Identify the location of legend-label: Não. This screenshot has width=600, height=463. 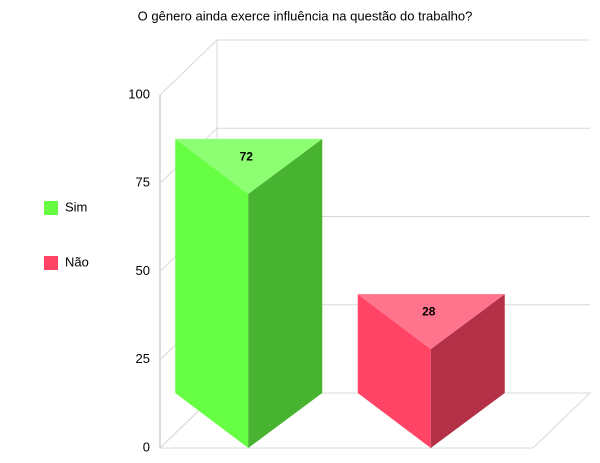
(77, 261).